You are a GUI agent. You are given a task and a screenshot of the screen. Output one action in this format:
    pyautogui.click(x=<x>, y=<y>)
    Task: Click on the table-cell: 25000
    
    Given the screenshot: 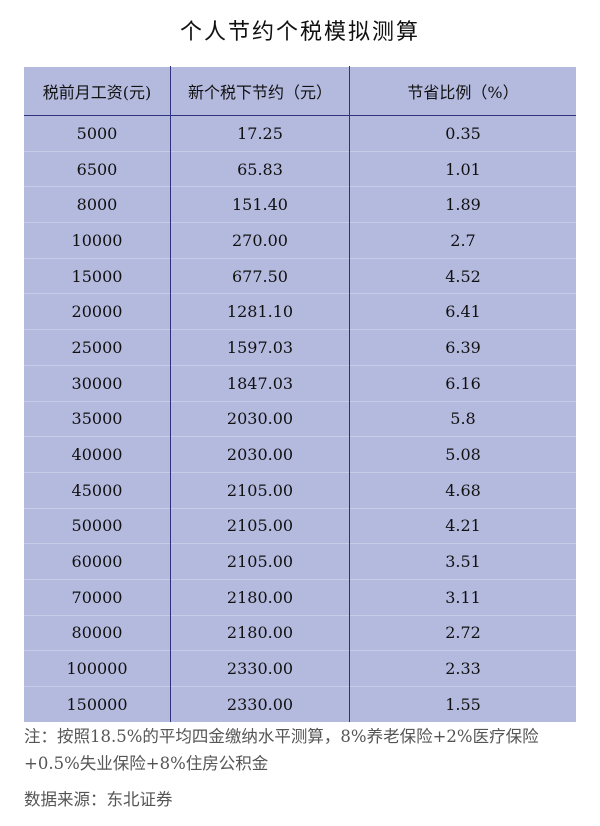 What is the action you would take?
    pyautogui.click(x=97, y=347)
    